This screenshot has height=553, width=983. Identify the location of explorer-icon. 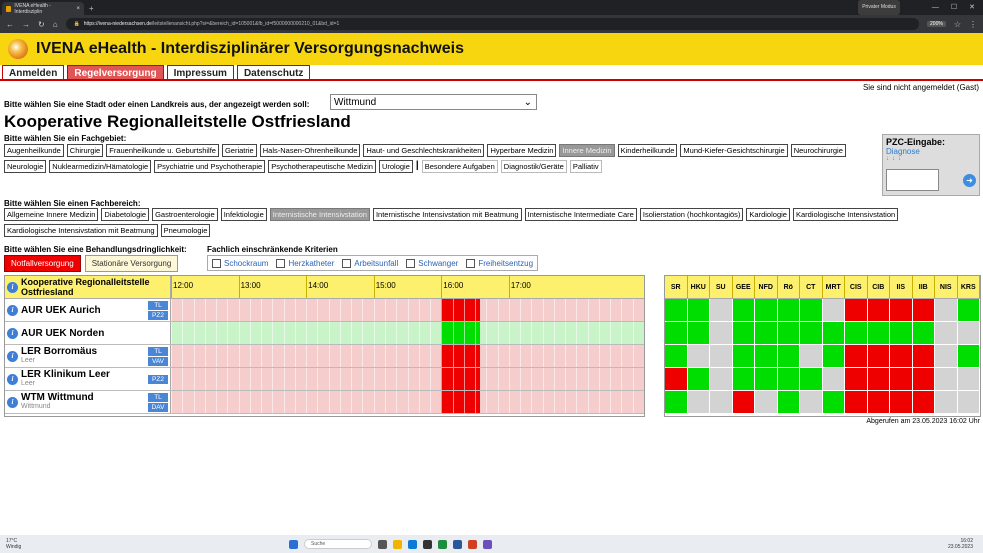
(397, 544).